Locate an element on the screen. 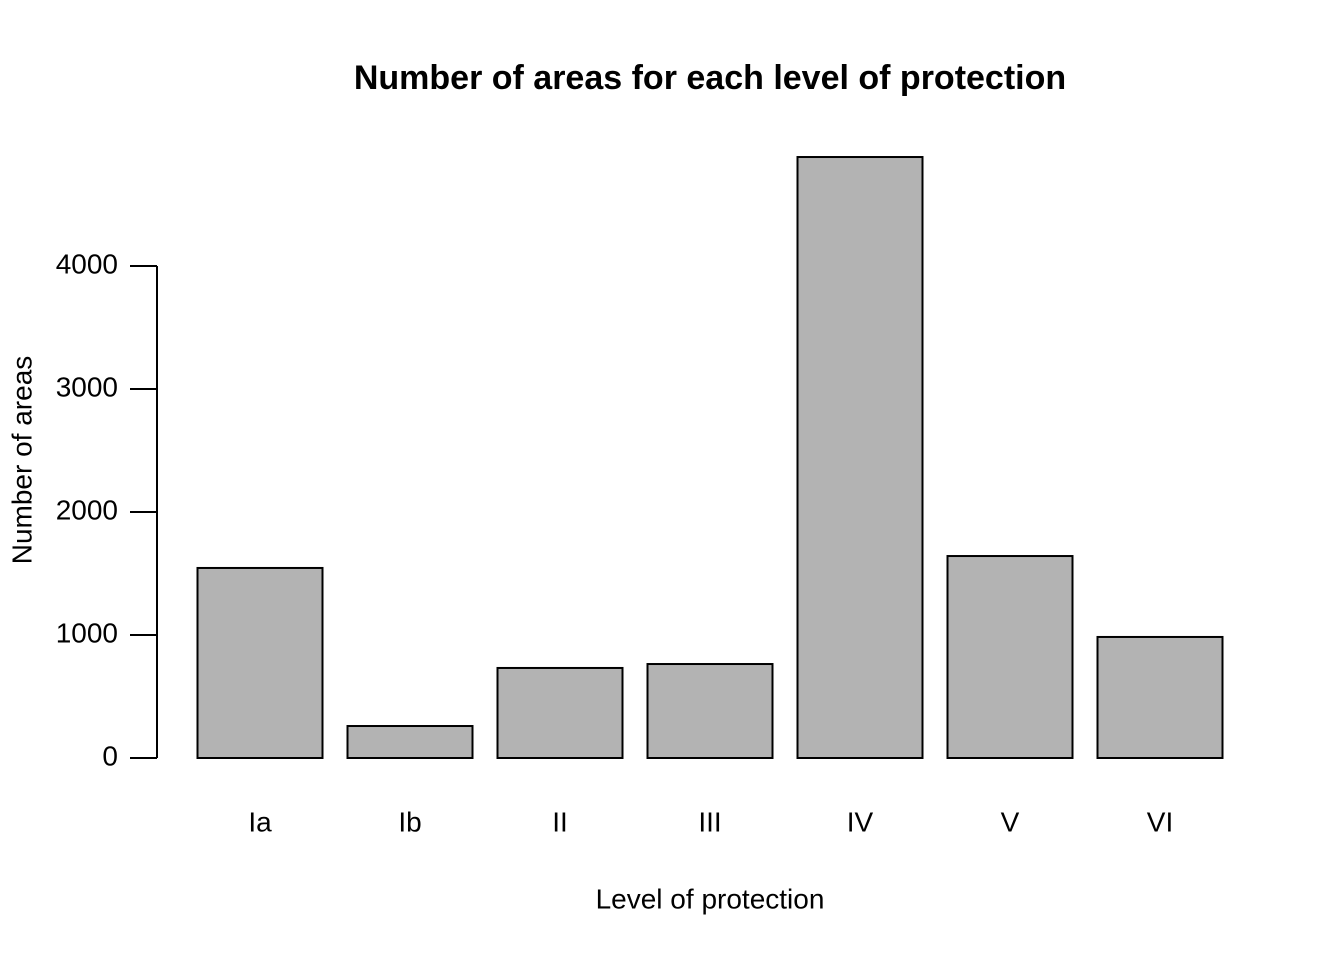  y-tick-label: 4000 is located at coordinates (87, 263).